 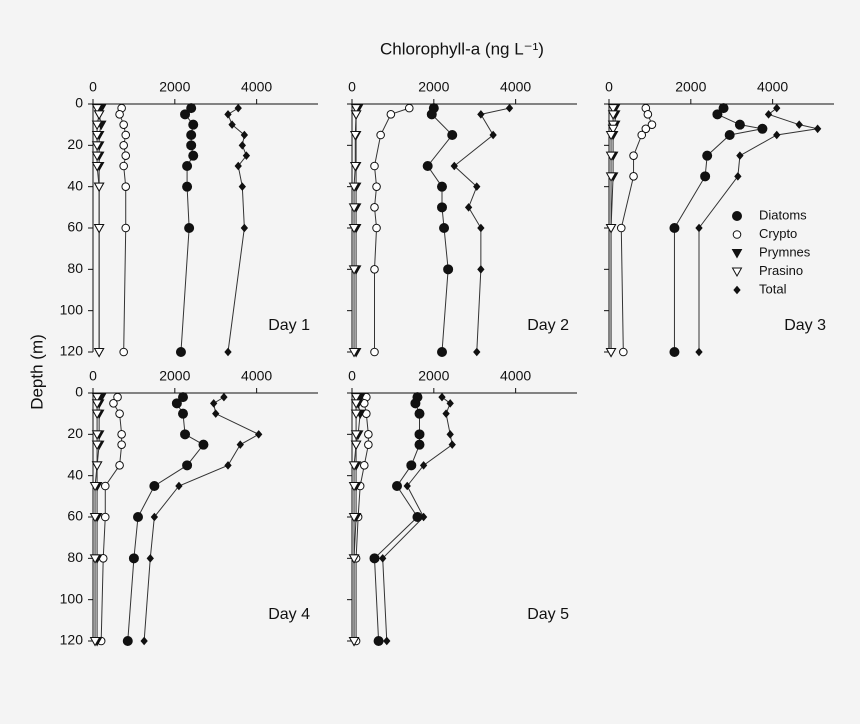 What do you see at coordinates (462, 48) in the screenshot?
I see `chart-title: Chlorophyll-a (ng L⁻¹)` at bounding box center [462, 48].